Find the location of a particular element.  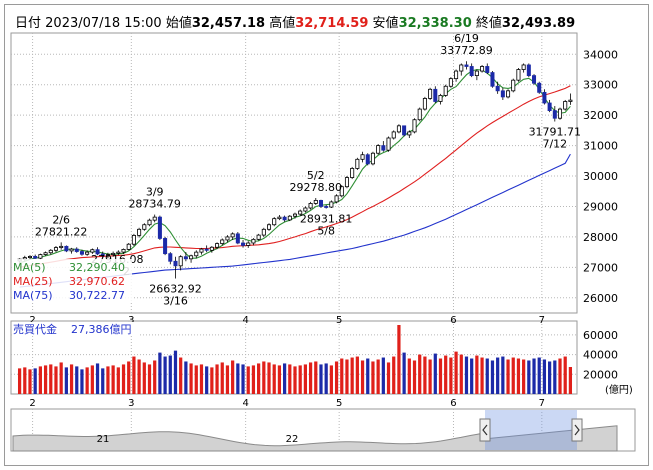

x-tick-label: 7 is located at coordinates (542, 320).